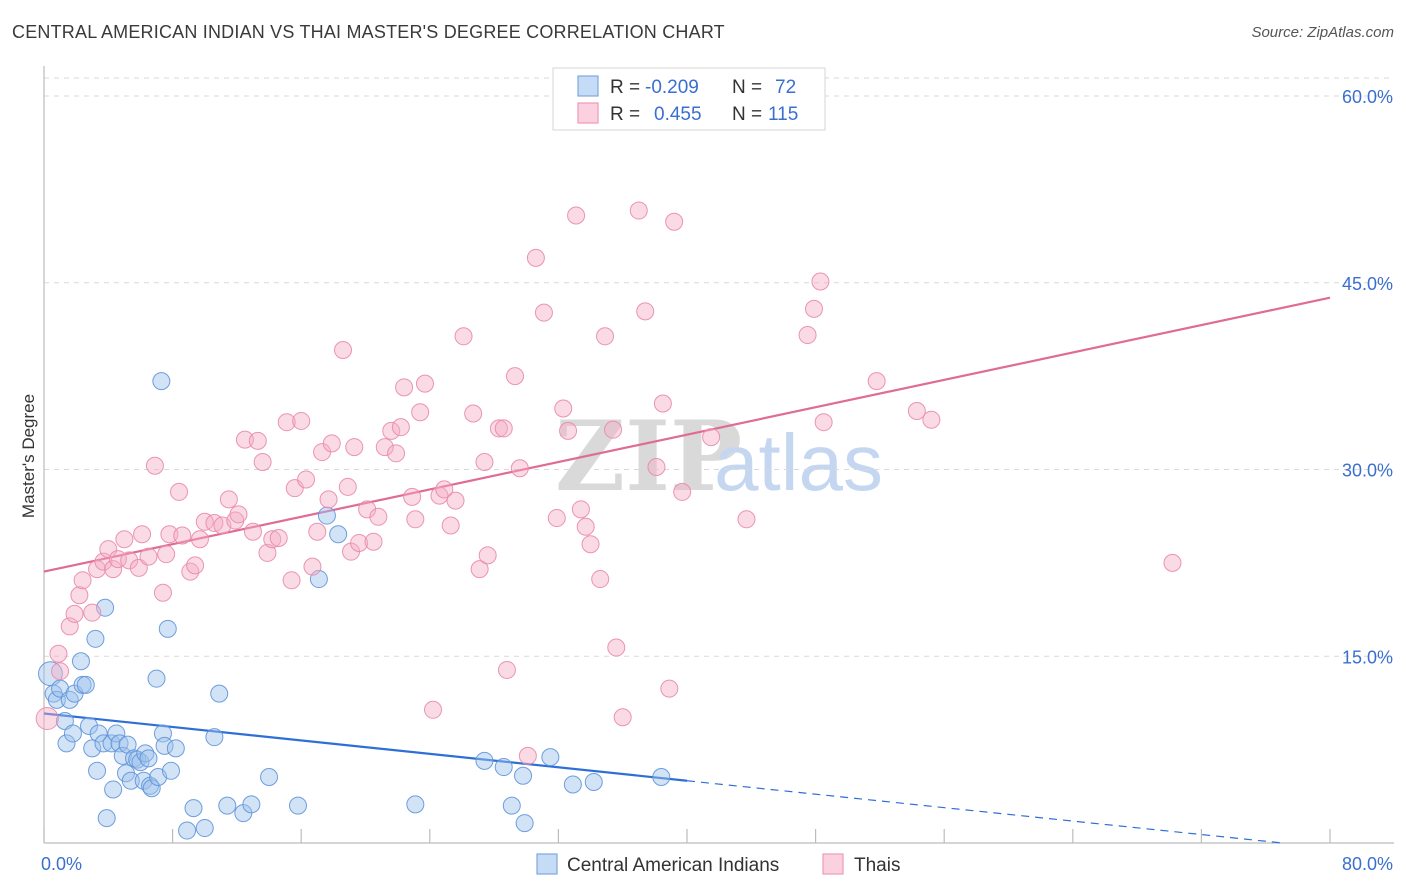 The height and width of the screenshot is (892, 1406). Describe the element at coordinates (984, 812) in the screenshot. I see `trend-line-extension` at that location.